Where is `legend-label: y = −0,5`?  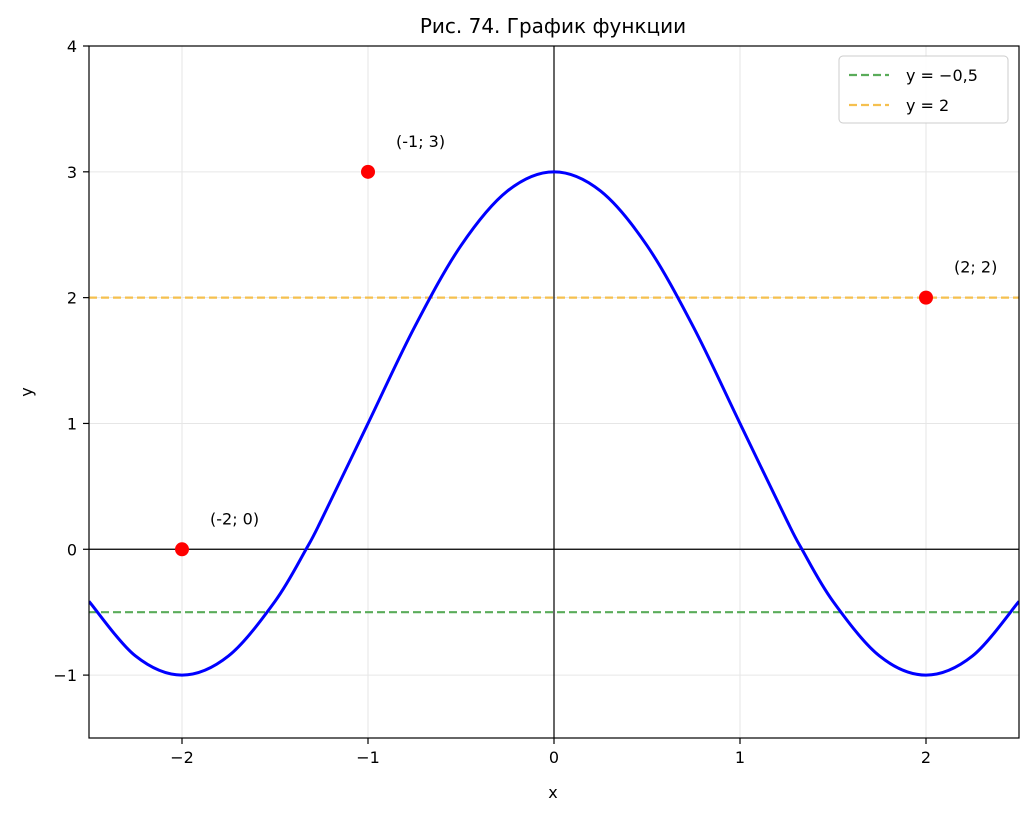
legend-label: y = −0,5 is located at coordinates (942, 75).